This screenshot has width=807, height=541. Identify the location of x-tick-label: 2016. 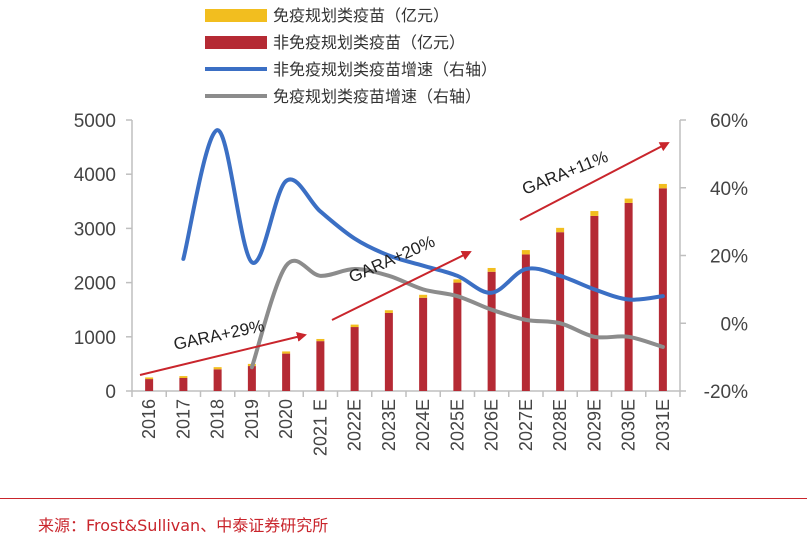
(149, 419).